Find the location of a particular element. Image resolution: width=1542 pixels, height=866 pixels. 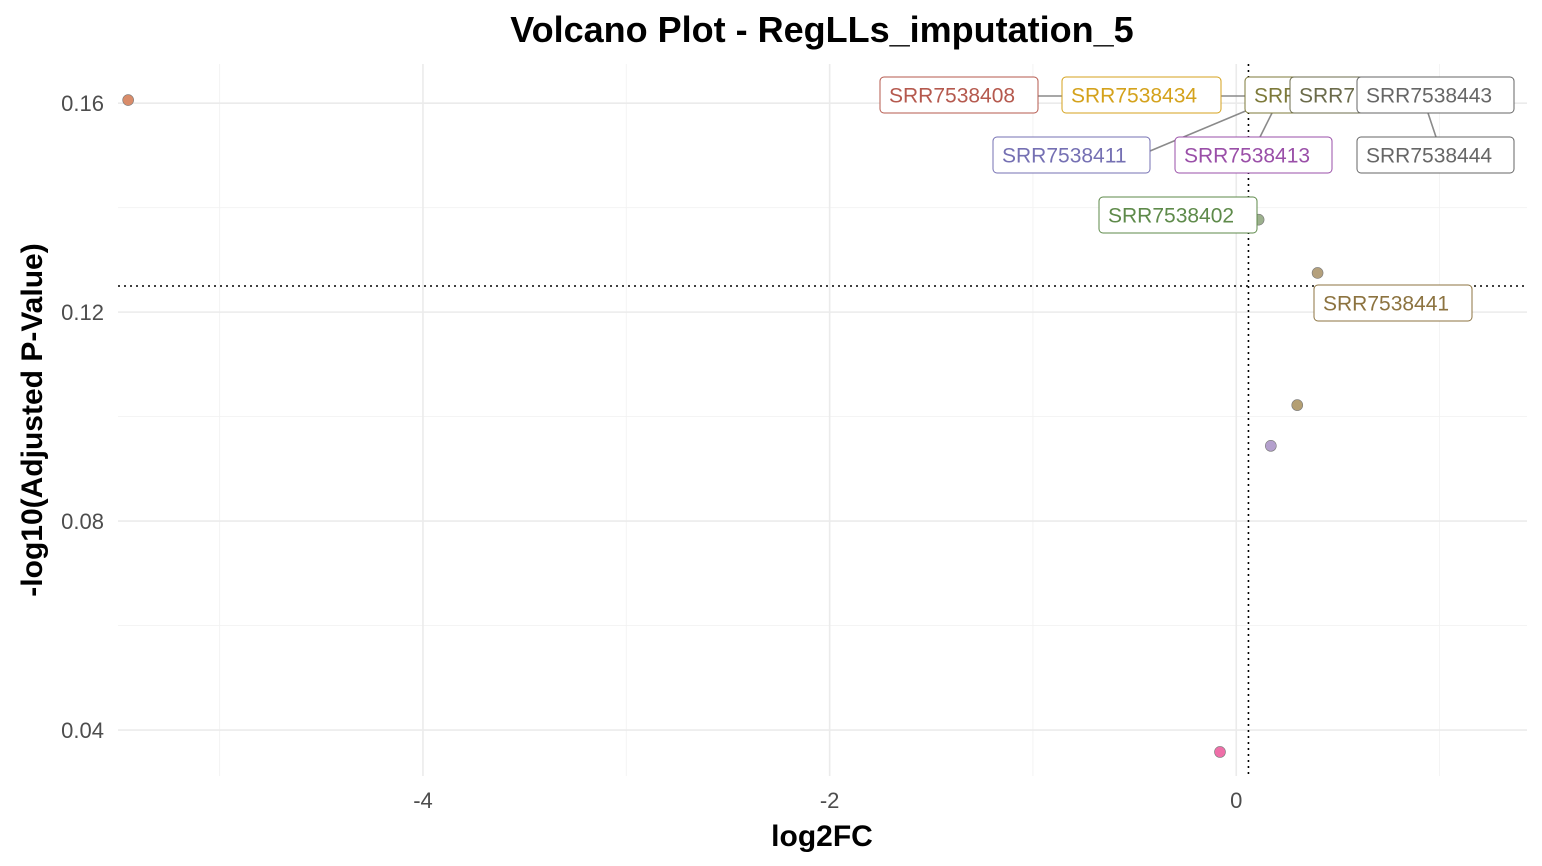

x-tick-label: -4 is located at coordinates (423, 800).